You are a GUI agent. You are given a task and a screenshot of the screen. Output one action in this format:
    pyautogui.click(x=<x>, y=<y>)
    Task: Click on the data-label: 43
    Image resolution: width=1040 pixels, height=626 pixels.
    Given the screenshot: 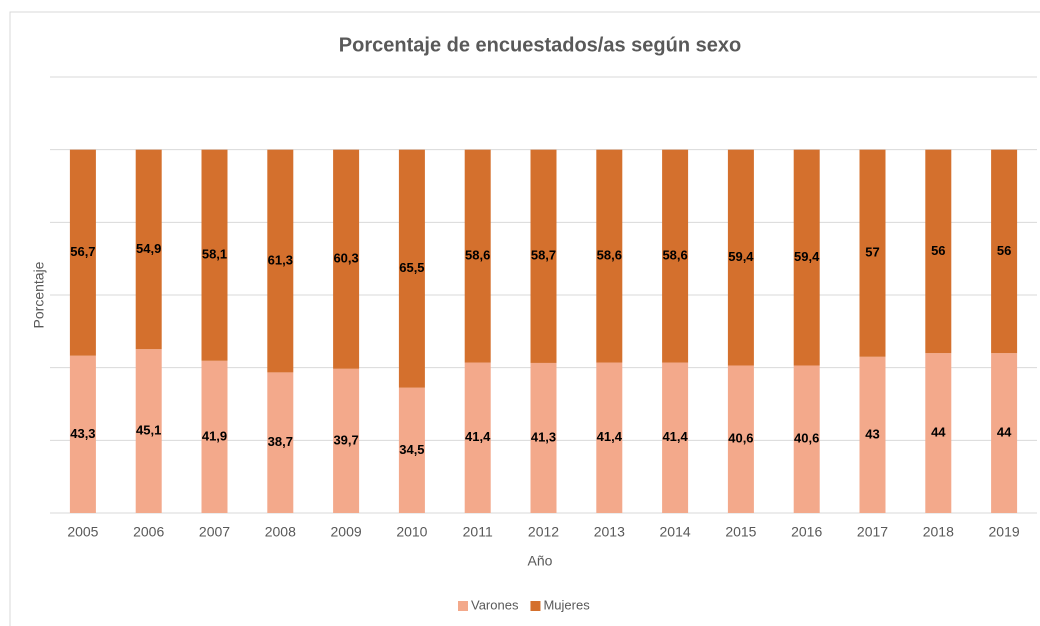 What is the action you would take?
    pyautogui.click(x=872, y=433)
    